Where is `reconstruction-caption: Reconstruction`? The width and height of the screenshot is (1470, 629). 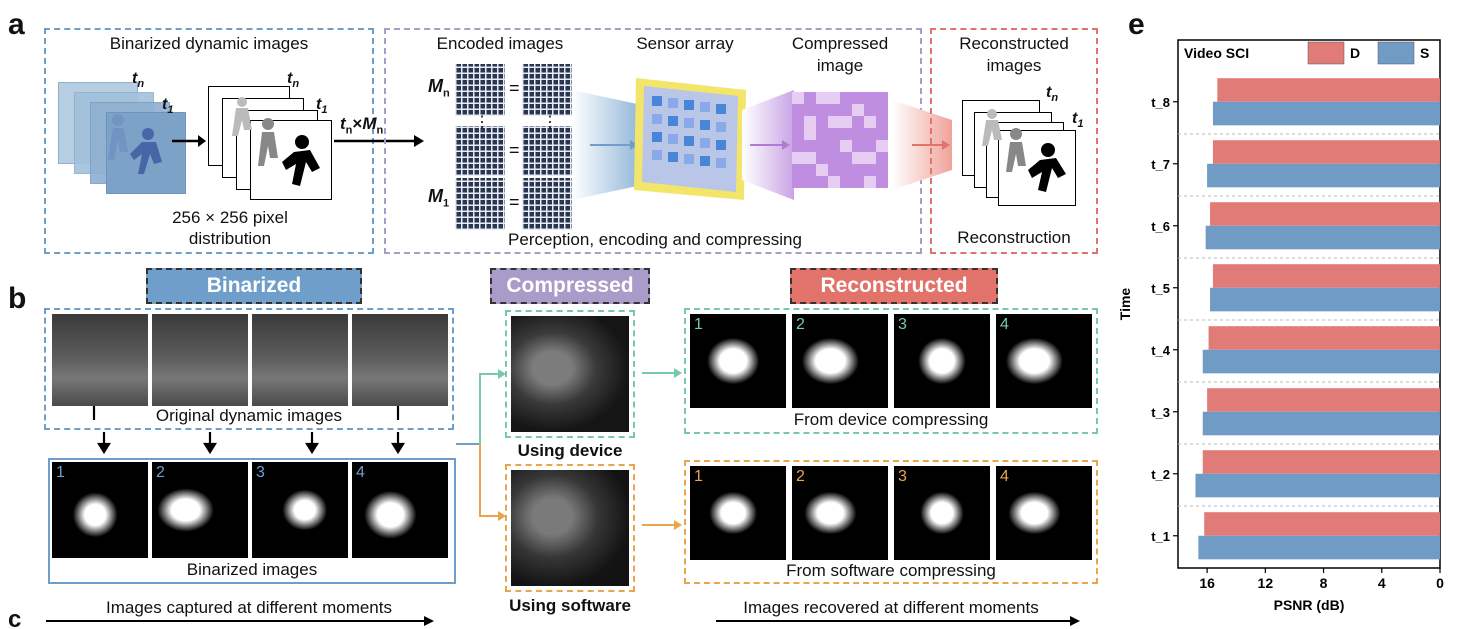
reconstruction-caption: Reconstruction is located at coordinates (1014, 237).